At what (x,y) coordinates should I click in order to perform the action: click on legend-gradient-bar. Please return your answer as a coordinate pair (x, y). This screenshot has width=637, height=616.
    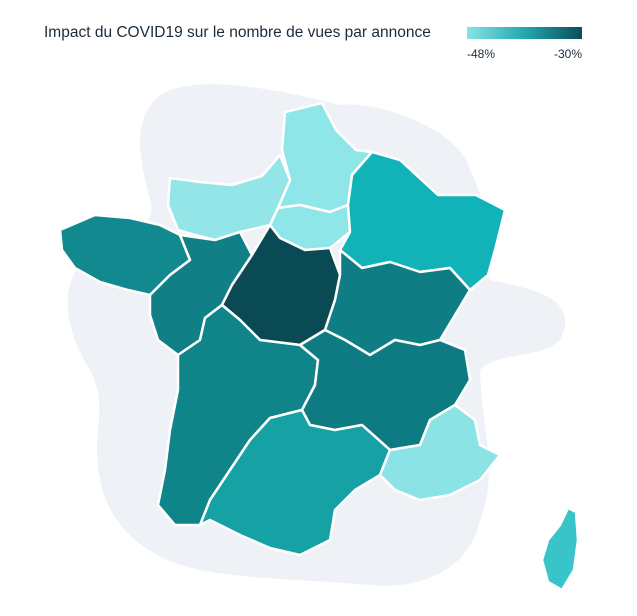
    Looking at the image, I should click on (524, 33).